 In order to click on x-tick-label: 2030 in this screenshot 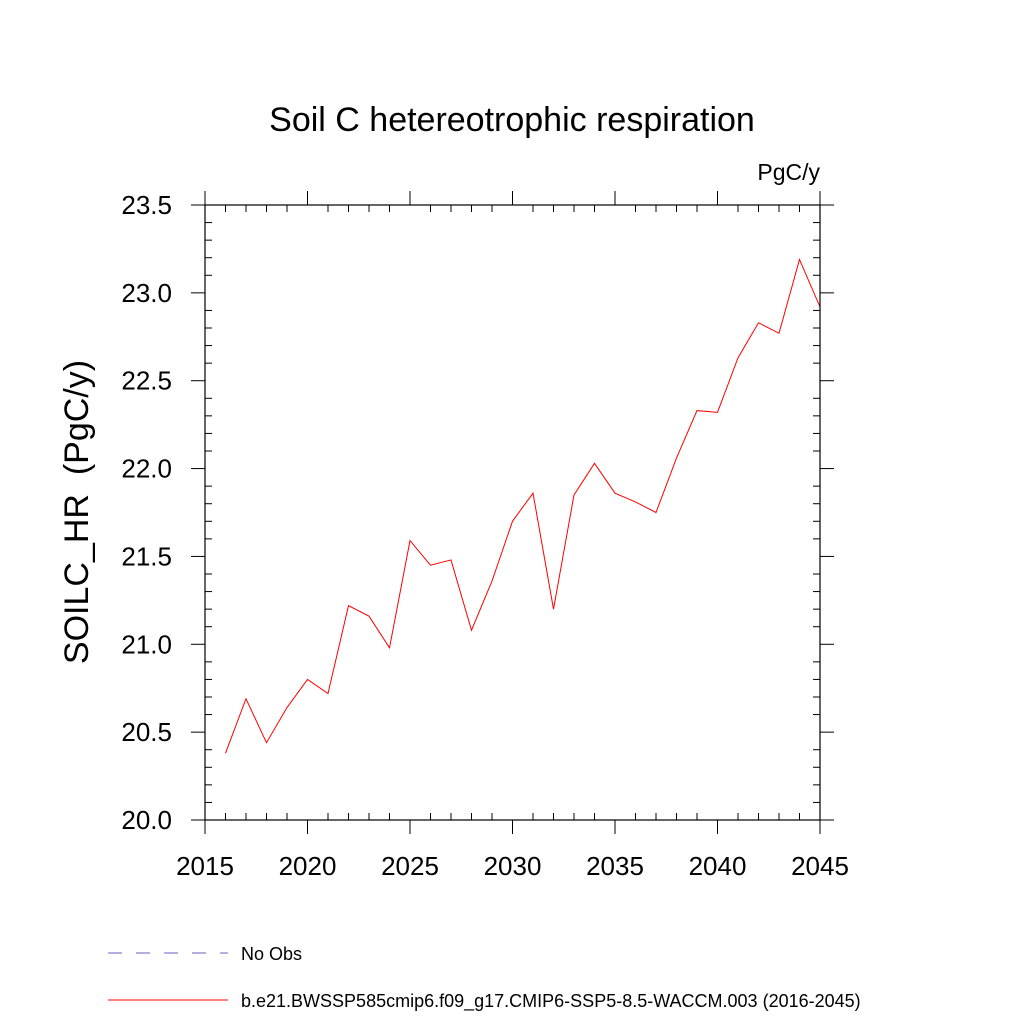, I will do `click(513, 866)`.